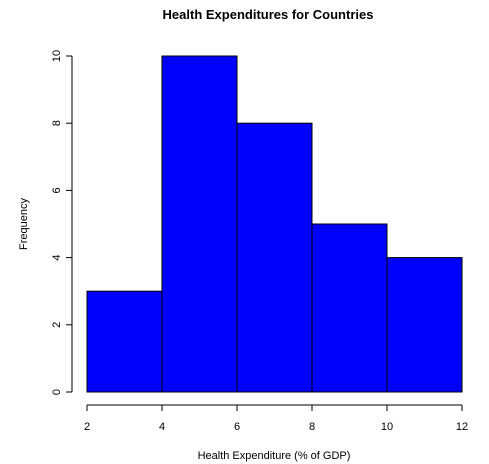 Image resolution: width=489 pixels, height=464 pixels. Describe the element at coordinates (268, 14) in the screenshot. I see `chart-title: Health Expenditures for Countries` at that location.